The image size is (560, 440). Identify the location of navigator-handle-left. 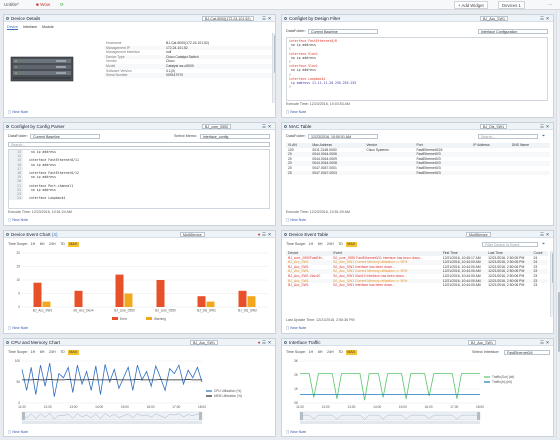
(23, 416).